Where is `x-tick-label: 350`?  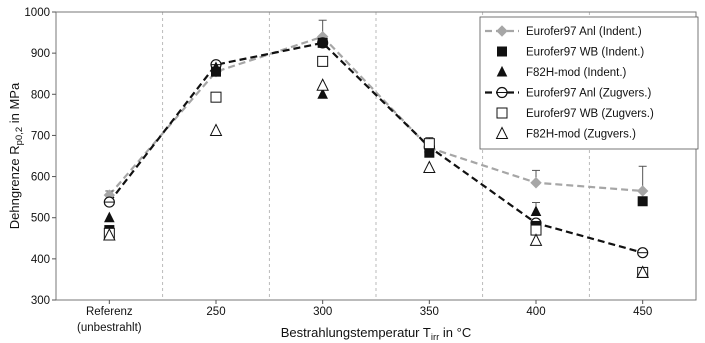 x-tick-label: 350 is located at coordinates (429, 312).